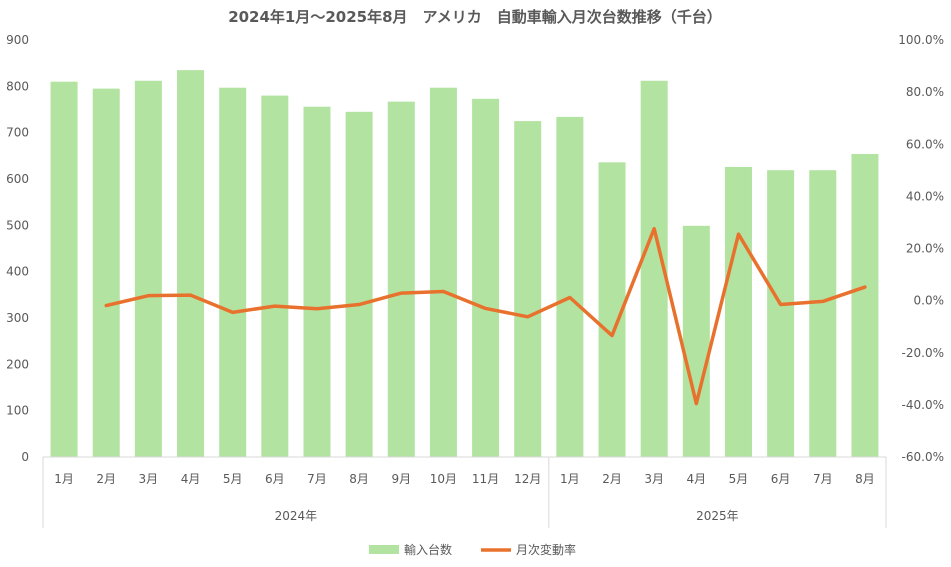  Describe the element at coordinates (929, 301) in the screenshot. I see `right-axis-tick: 0.0%` at that location.